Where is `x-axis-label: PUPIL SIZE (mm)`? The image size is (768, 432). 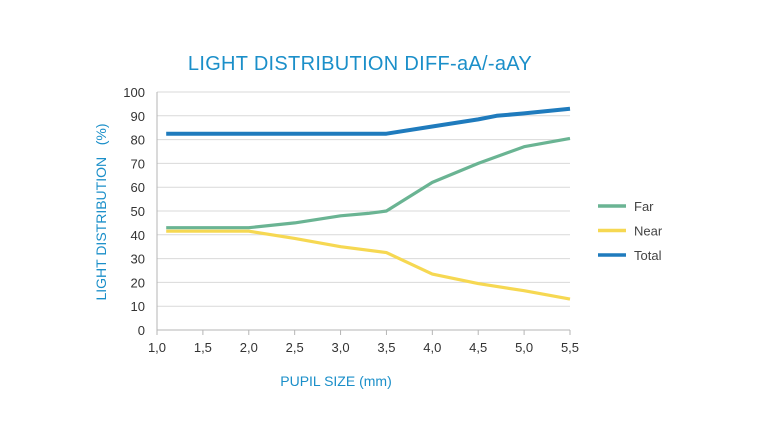
x-axis-label: PUPIL SIZE (mm) is located at coordinates (336, 381).